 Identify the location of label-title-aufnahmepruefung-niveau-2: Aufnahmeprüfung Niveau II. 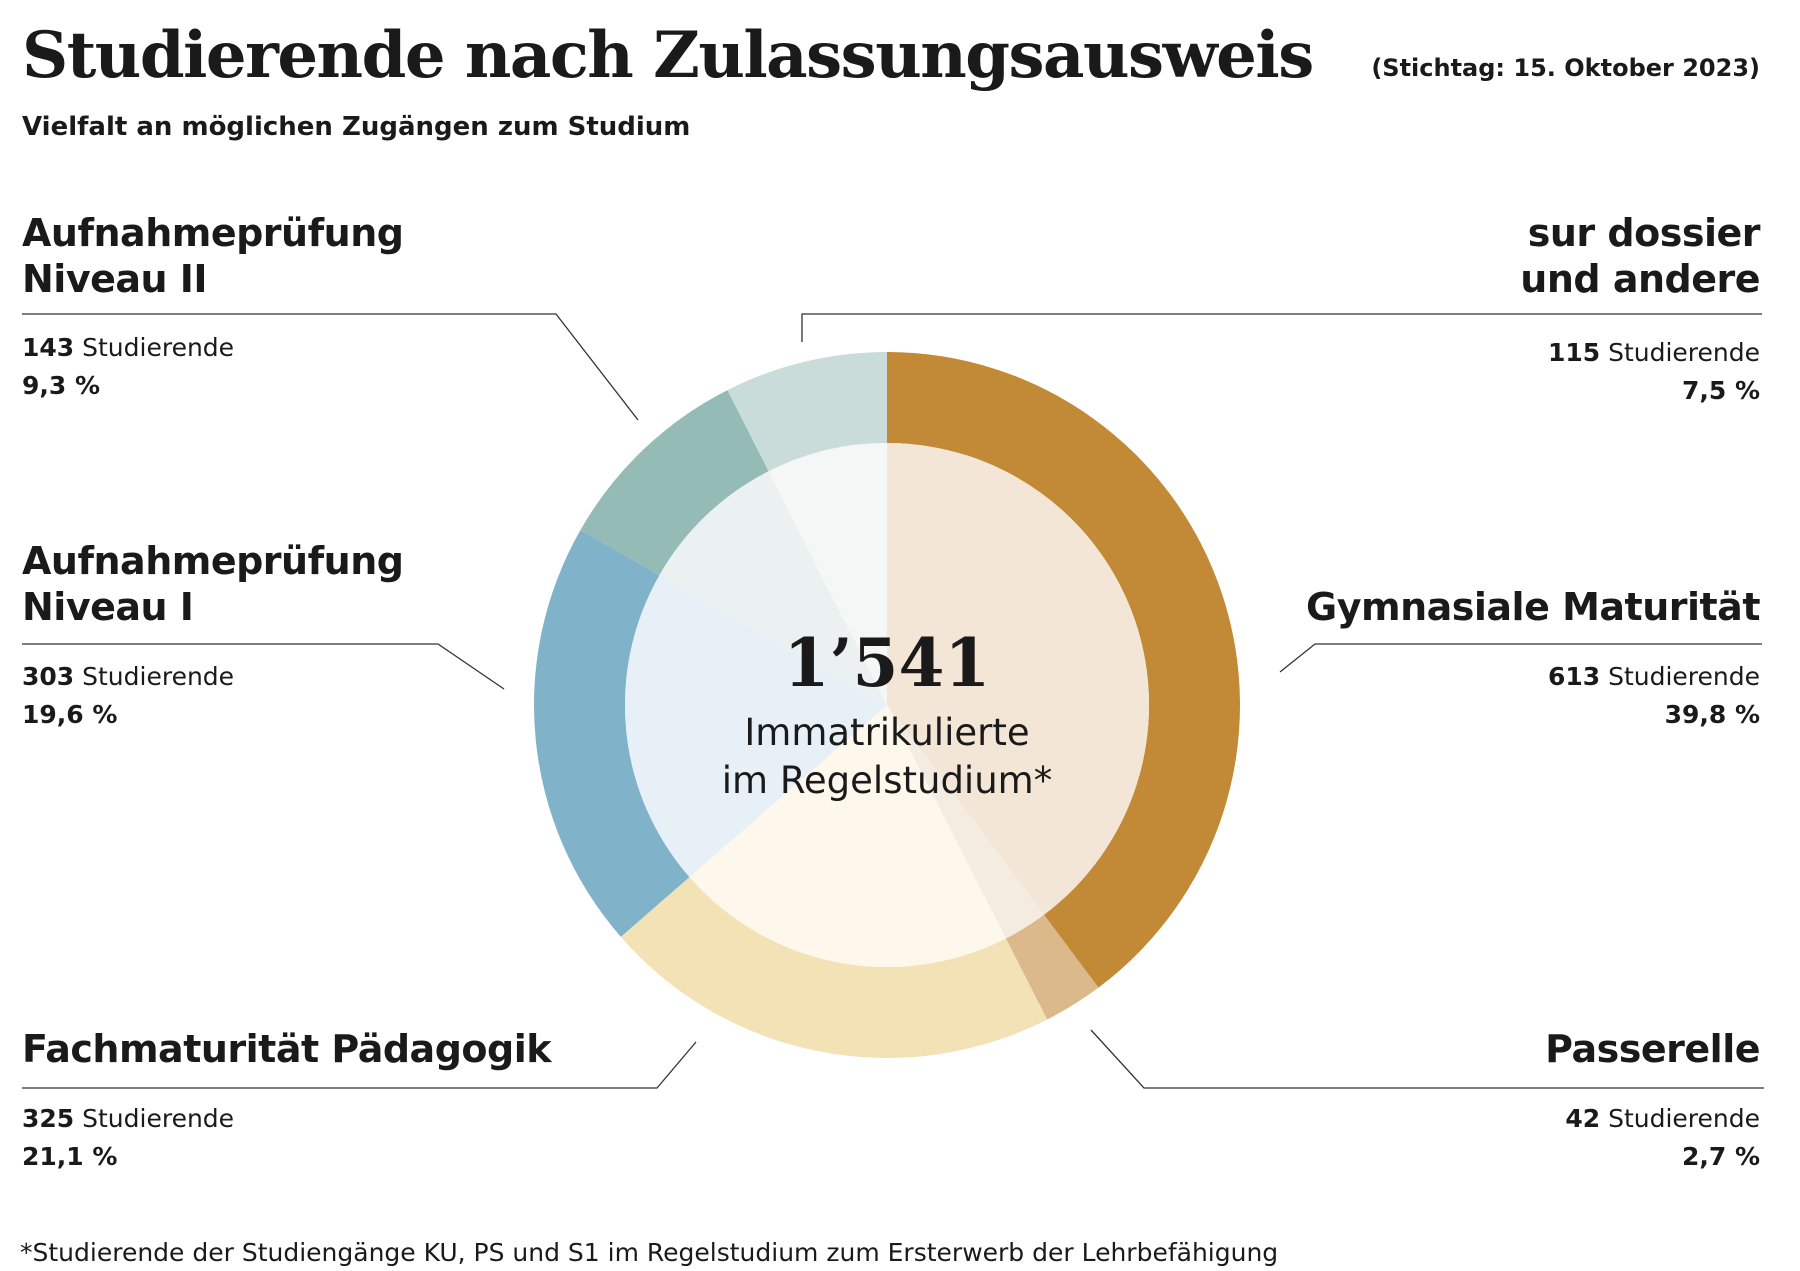
(213, 256).